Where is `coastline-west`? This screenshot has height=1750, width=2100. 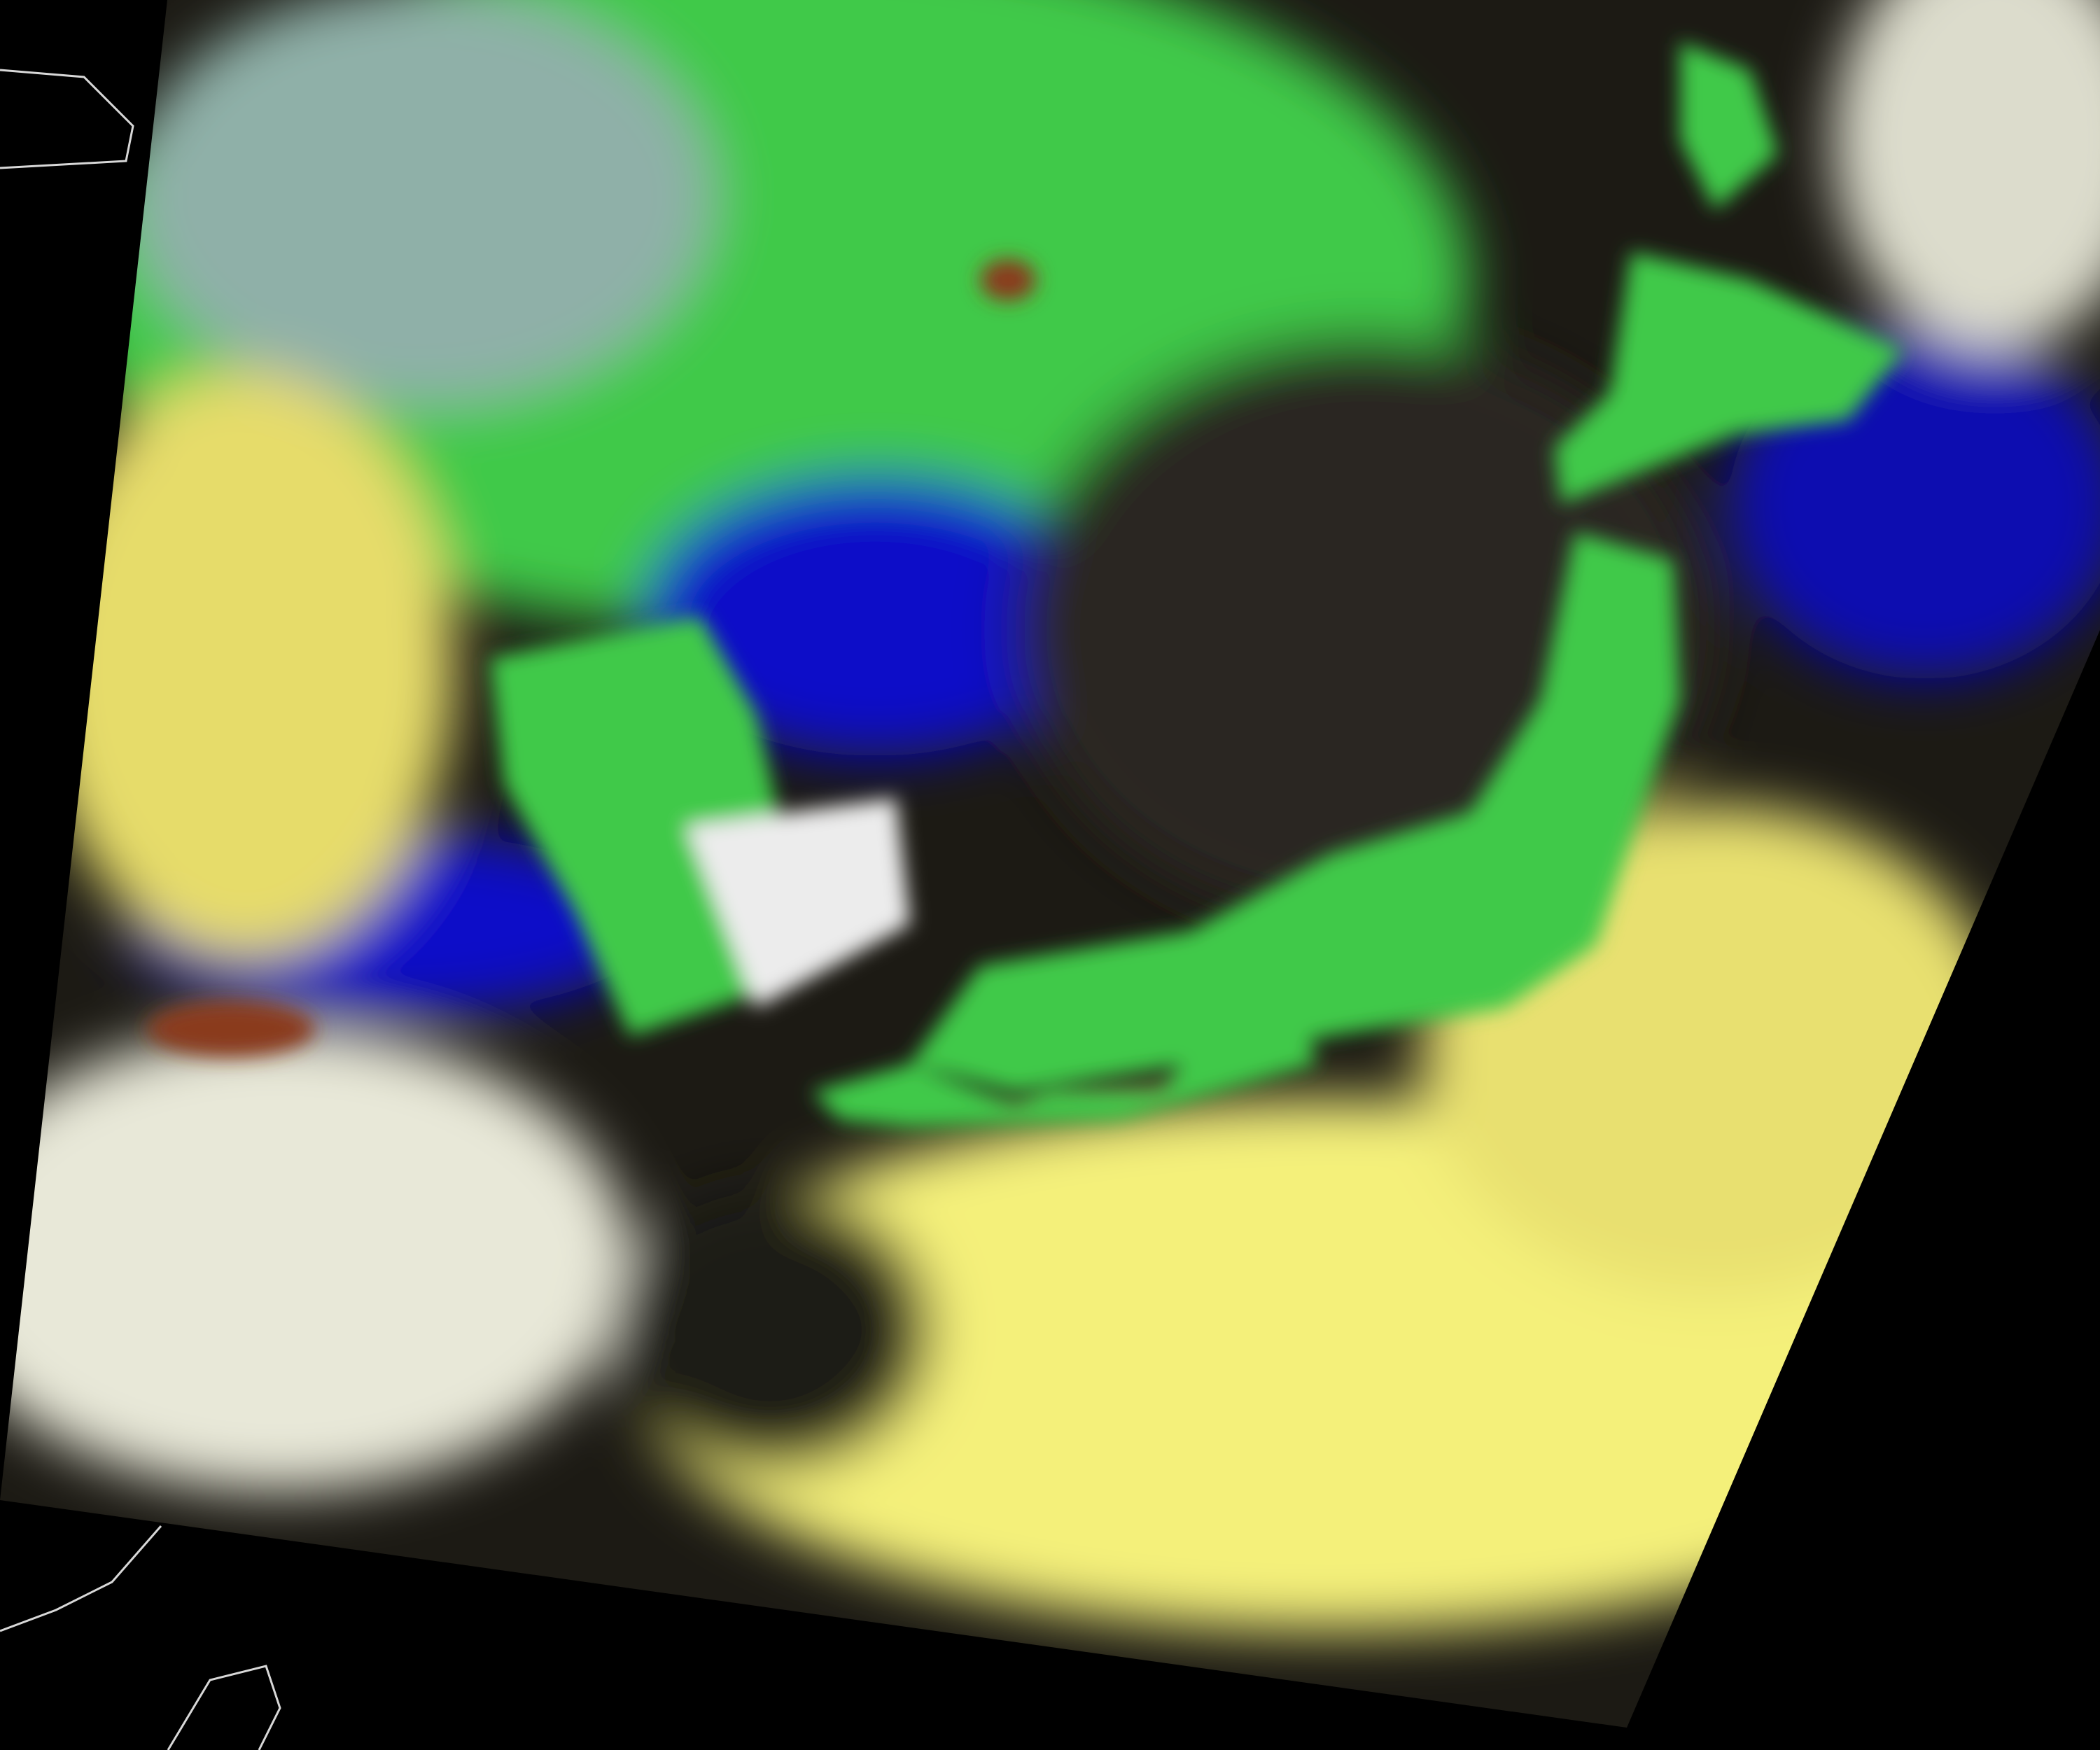
coastline-west is located at coordinates (67, 119).